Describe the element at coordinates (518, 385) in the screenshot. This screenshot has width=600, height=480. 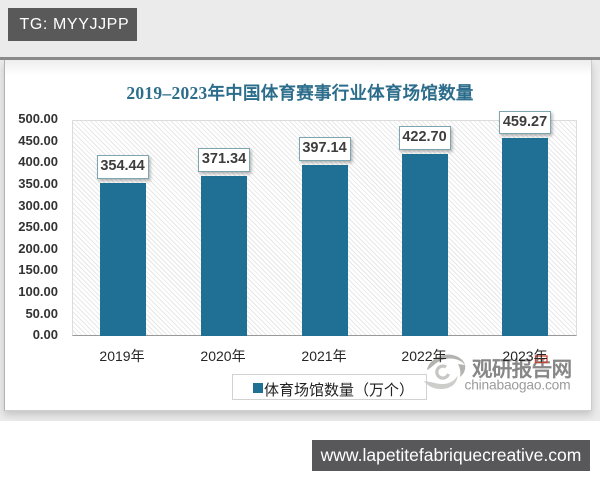
I see `svg-text: chinabaogao.com` at that location.